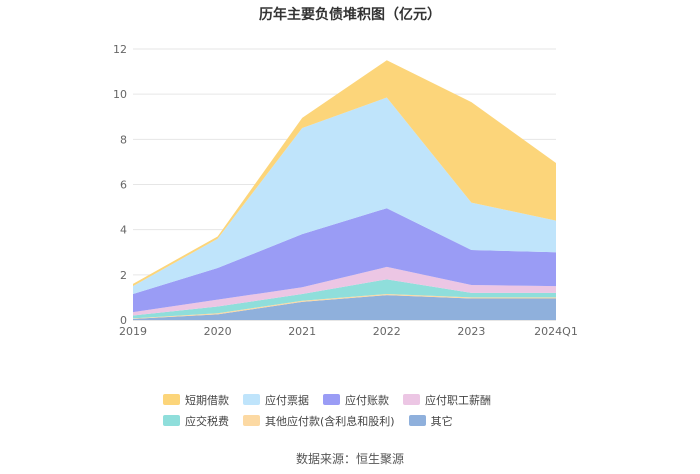  I want to click on y-tick-label: 2, so click(123, 275).